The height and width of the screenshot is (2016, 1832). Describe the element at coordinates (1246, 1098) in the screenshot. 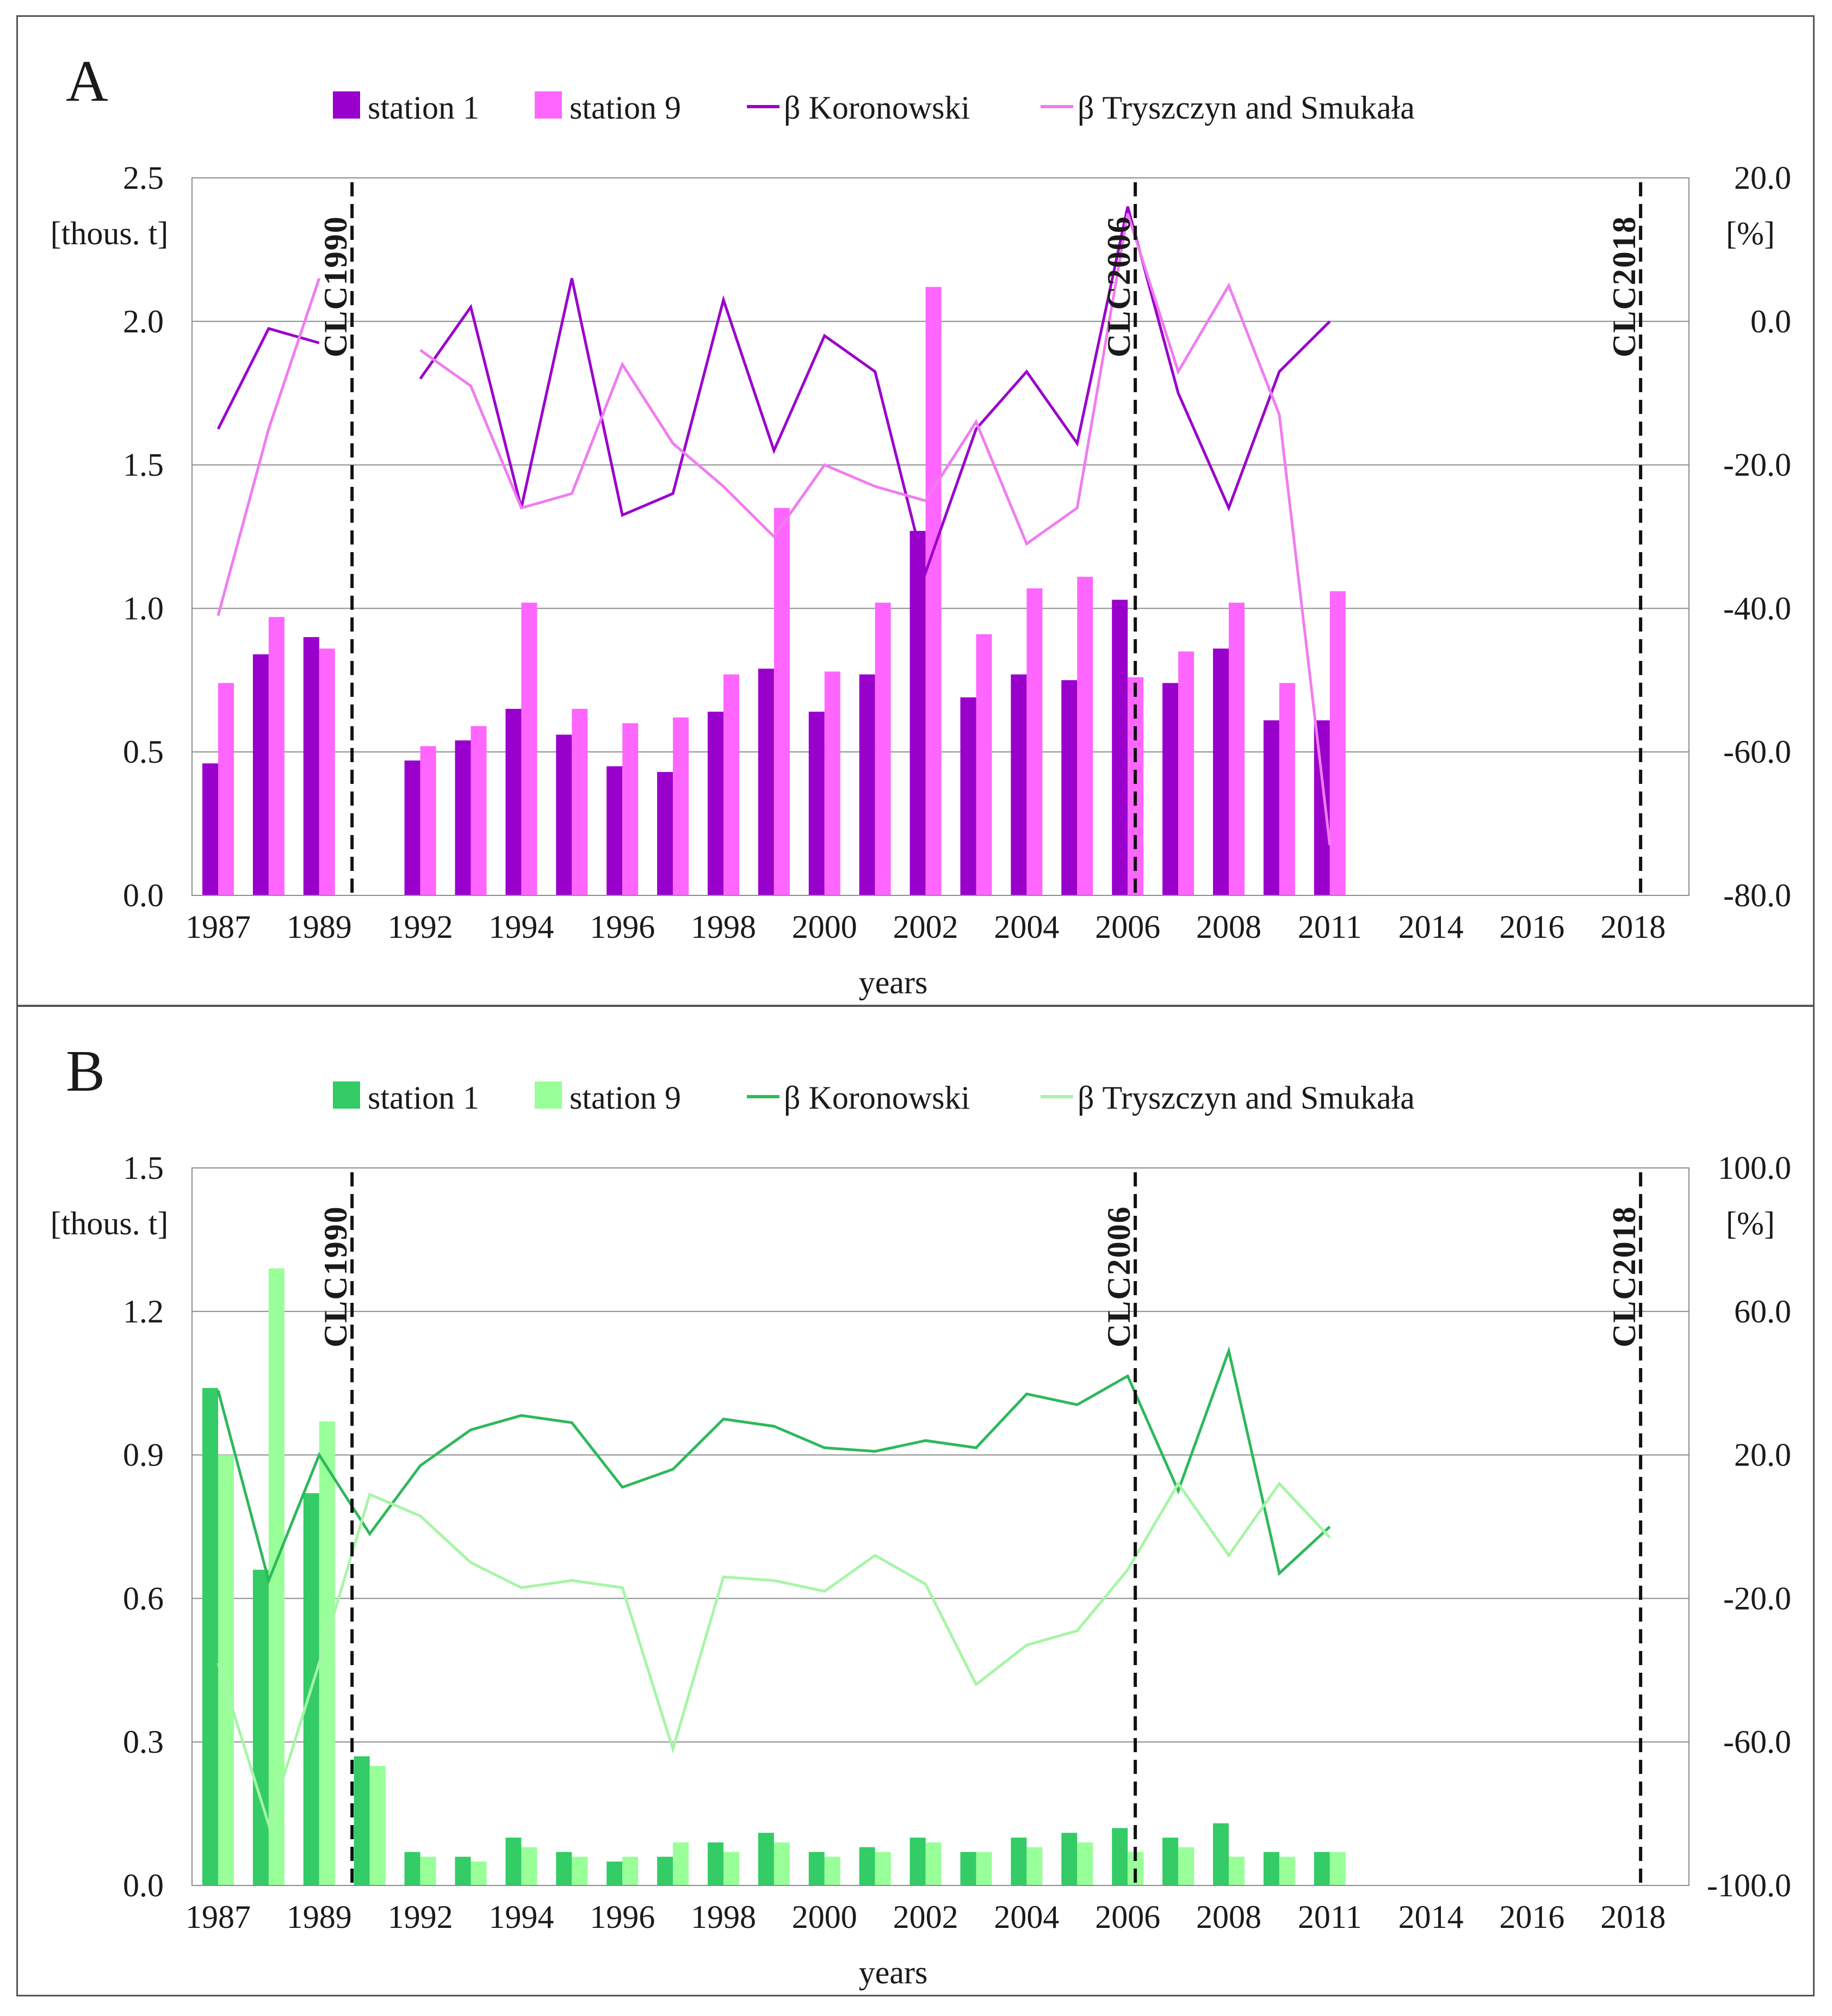

I see `legend-label-beta-tryszczyn-smukala: β Tryszczyn and Smukała` at that location.